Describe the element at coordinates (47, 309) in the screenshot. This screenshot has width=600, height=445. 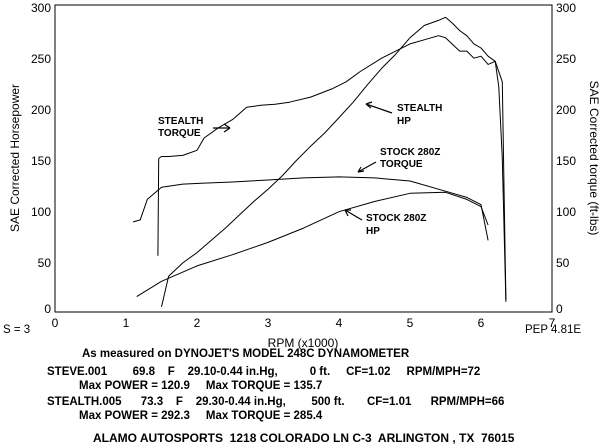
I see `y-left-tick: 0` at that location.